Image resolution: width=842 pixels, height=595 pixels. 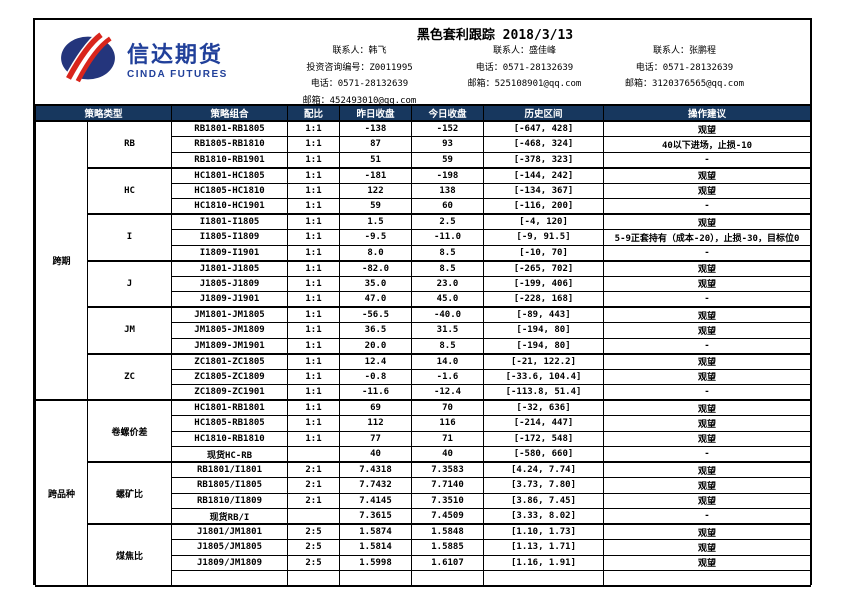 What do you see at coordinates (230, 547) in the screenshot?
I see `cell-combo: J1805/JM1805` at bounding box center [230, 547].